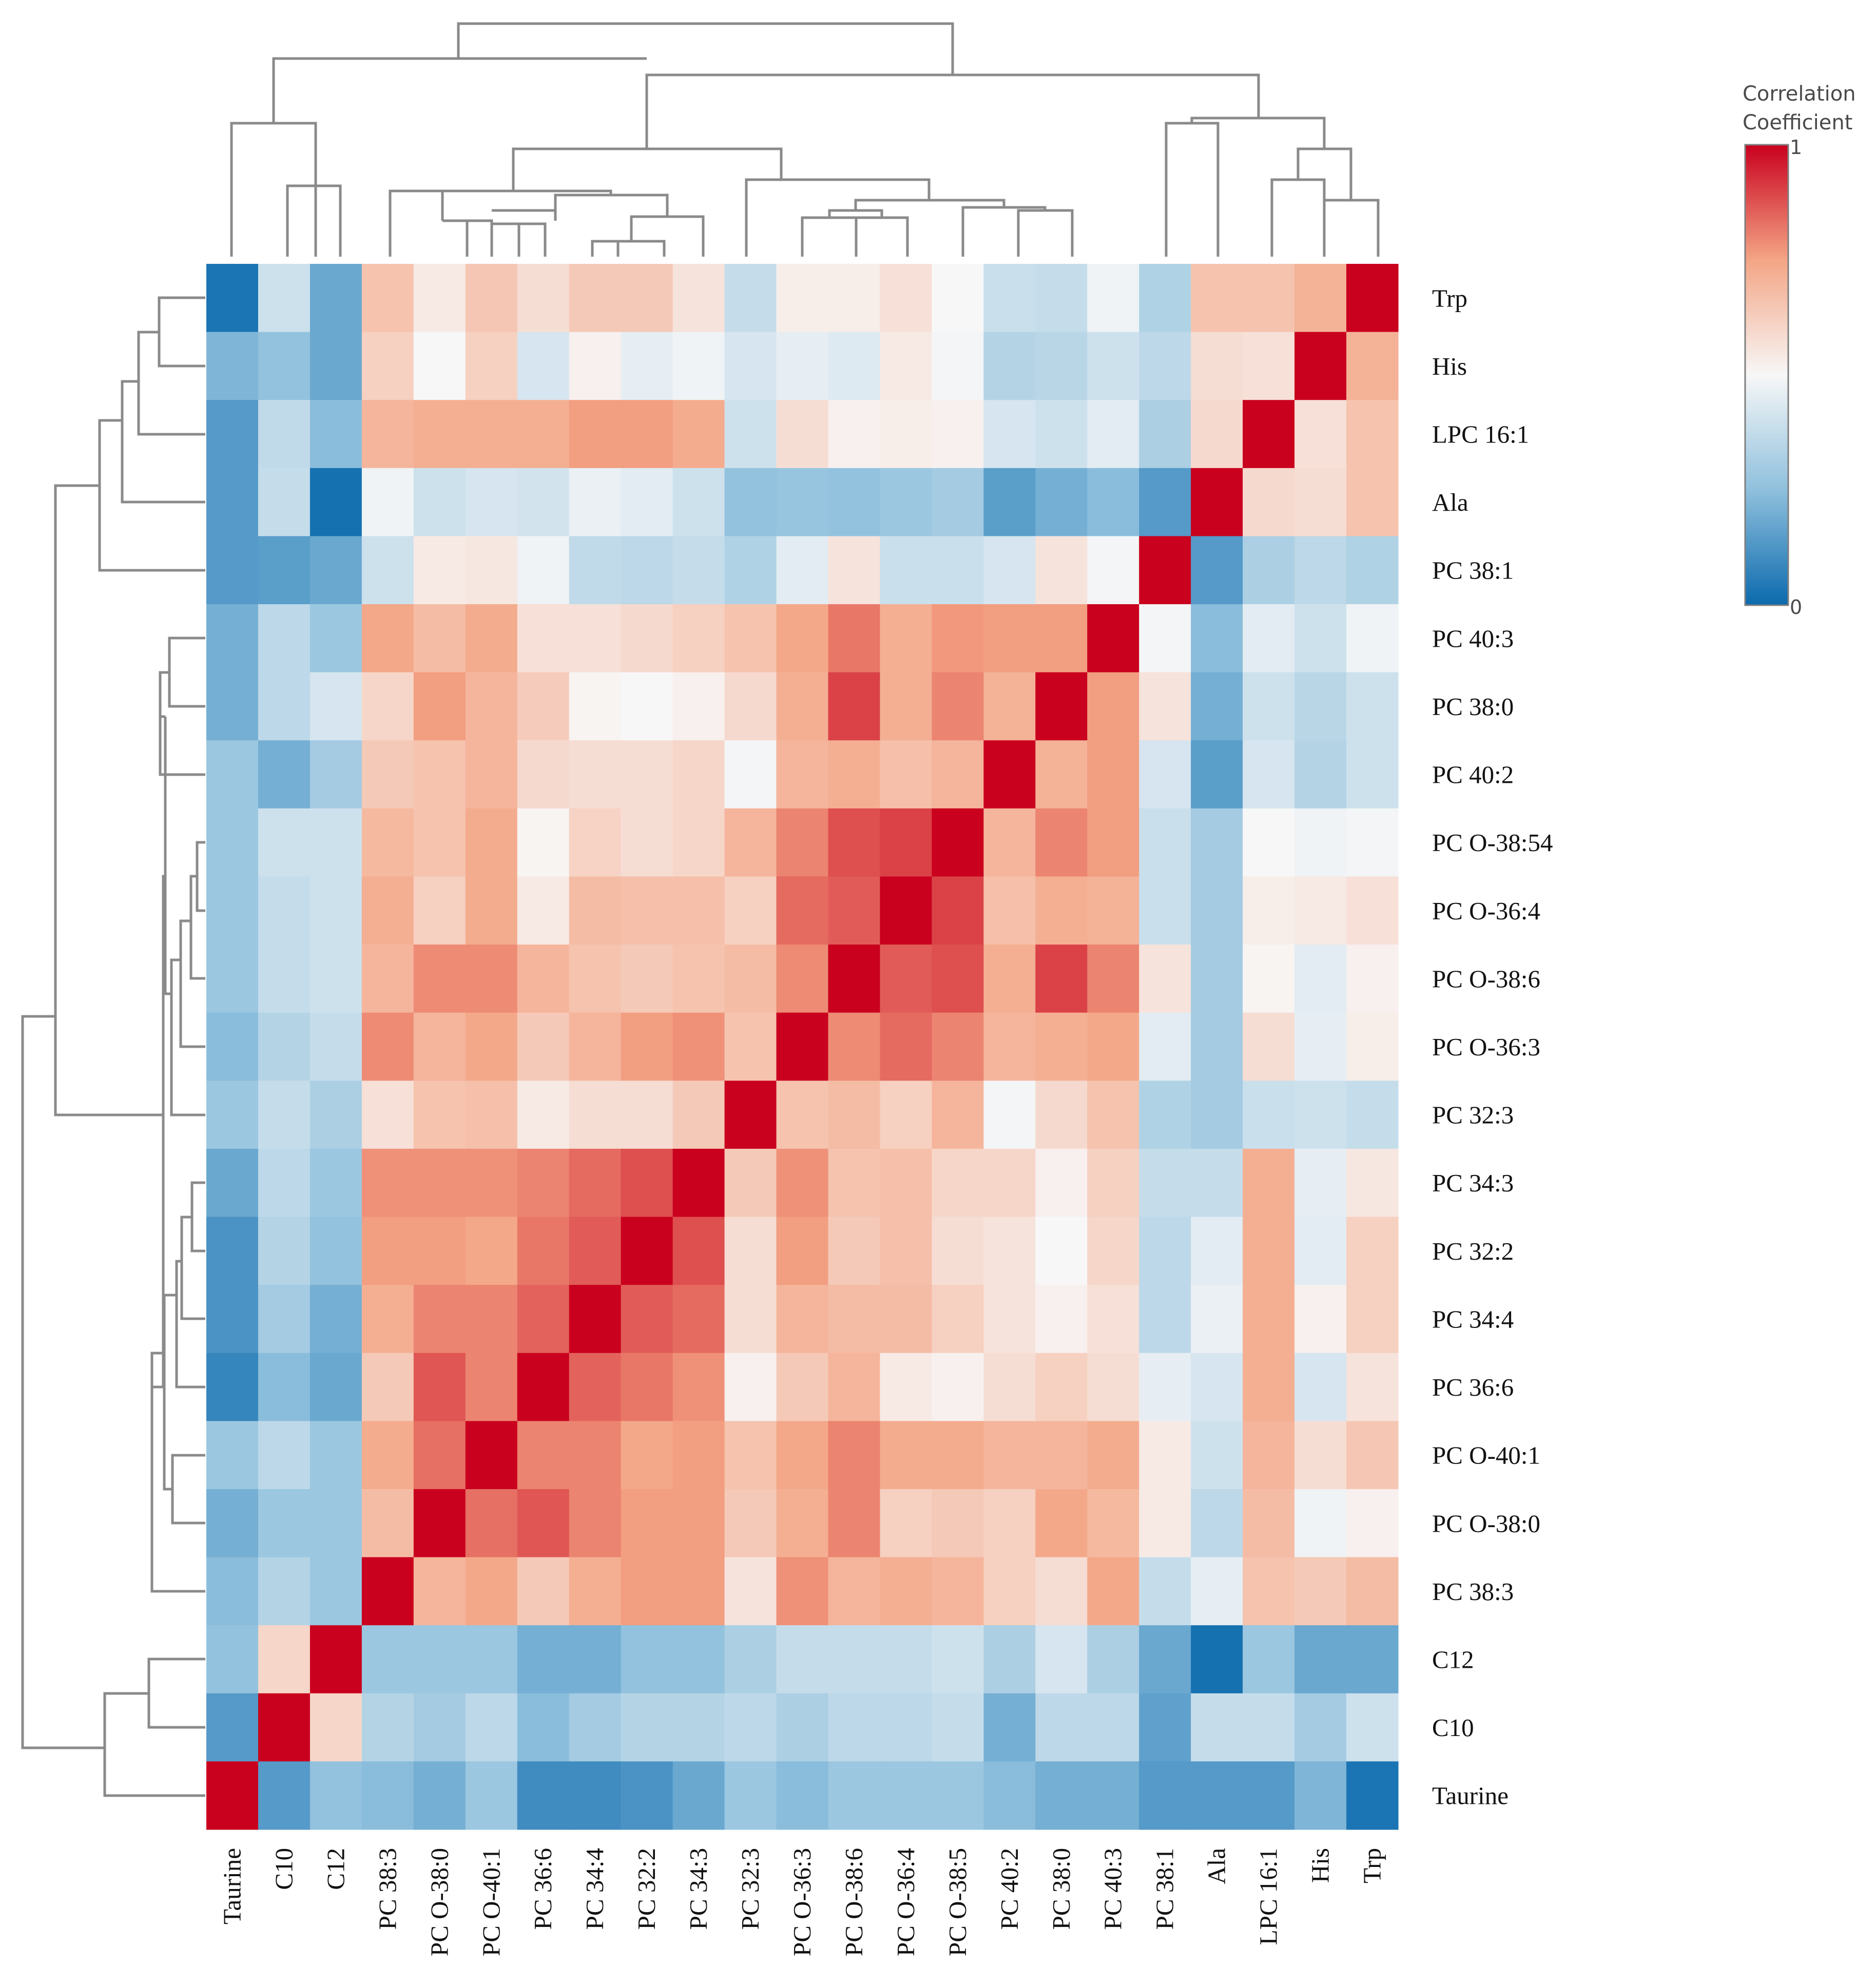  Describe the element at coordinates (233, 1660) in the screenshot. I see `cell-c12-x-taurine` at that location.